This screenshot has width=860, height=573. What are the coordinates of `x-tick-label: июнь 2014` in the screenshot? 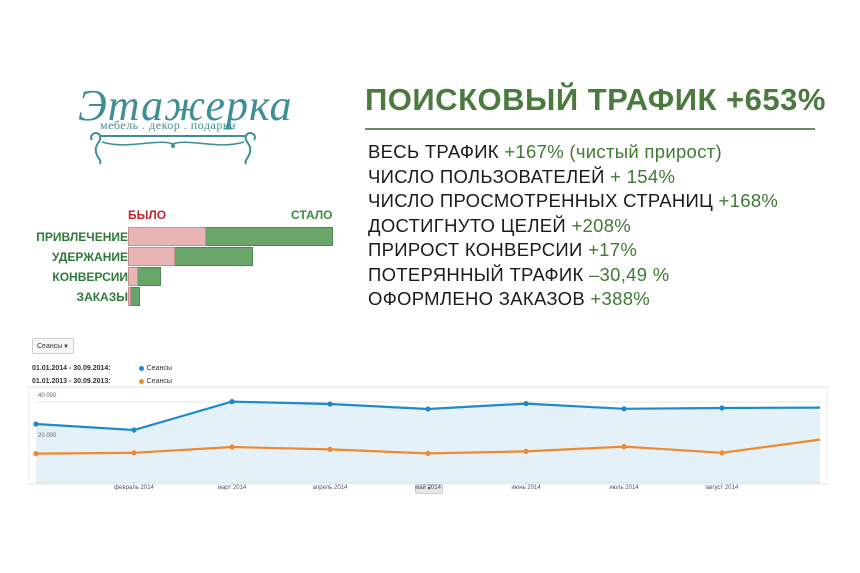 It's located at (526, 488).